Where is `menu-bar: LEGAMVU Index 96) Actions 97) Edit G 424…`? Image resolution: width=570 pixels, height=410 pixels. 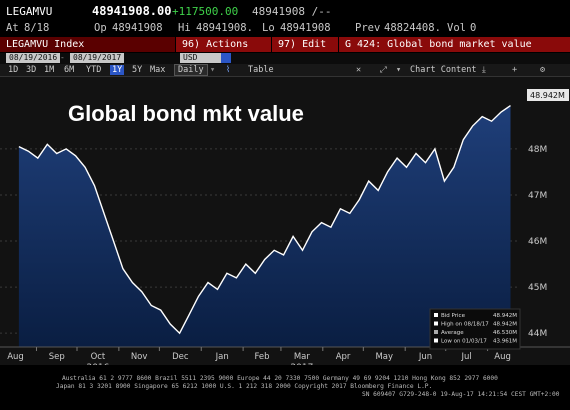 menu-bar: LEGAMVU Index 96) Actions 97) Edit G 424… is located at coordinates (285, 44).